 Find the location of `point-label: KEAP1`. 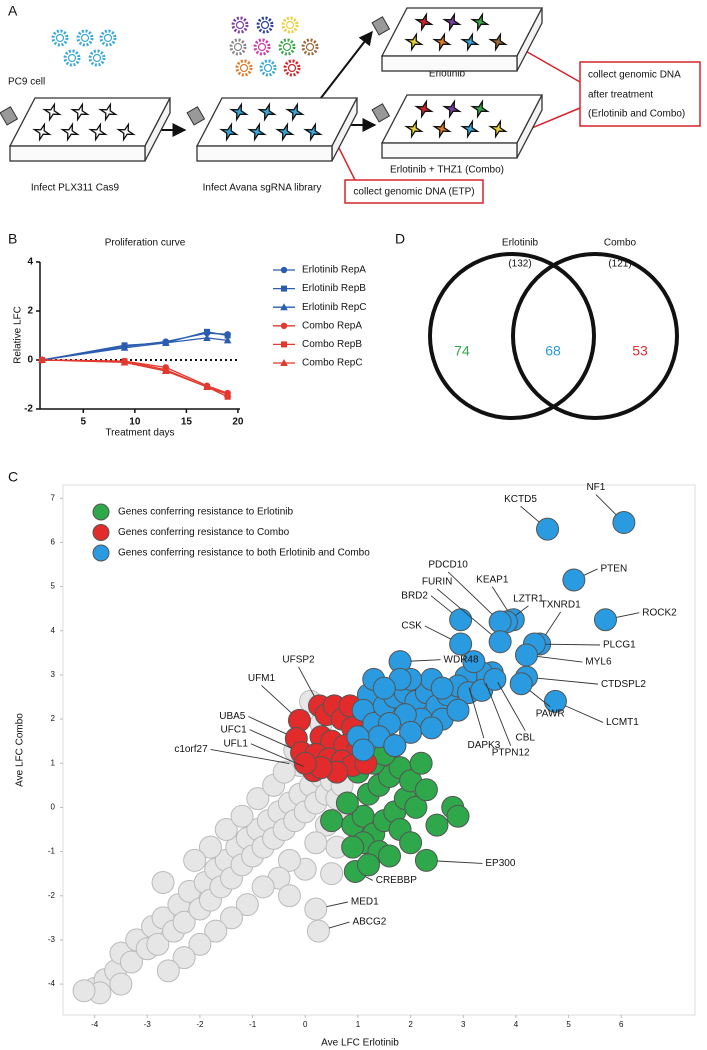

point-label: KEAP1 is located at coordinates (492, 579).